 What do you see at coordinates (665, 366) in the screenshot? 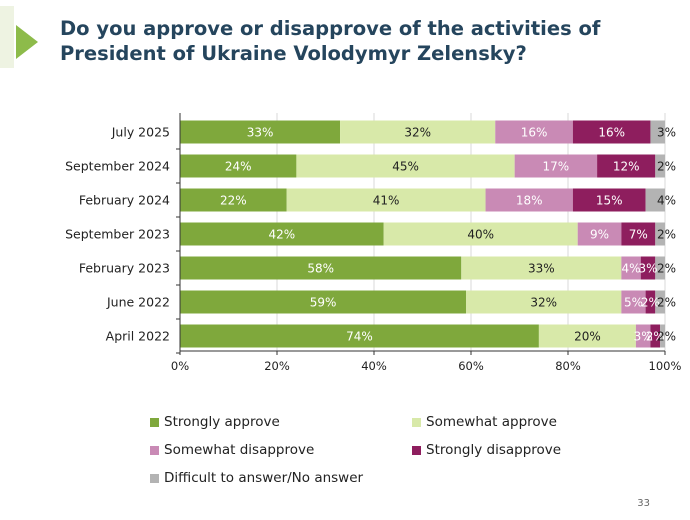
I see `x-tick-label: 100%` at bounding box center [665, 366].